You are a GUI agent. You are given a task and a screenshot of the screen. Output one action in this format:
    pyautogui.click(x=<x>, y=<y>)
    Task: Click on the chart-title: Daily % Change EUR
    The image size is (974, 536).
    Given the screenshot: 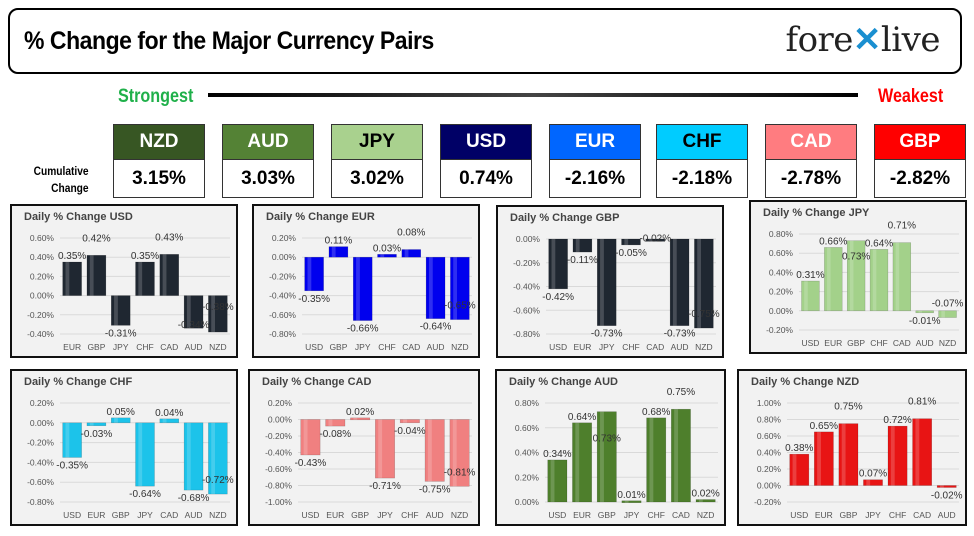 What is the action you would take?
    pyautogui.click(x=320, y=217)
    